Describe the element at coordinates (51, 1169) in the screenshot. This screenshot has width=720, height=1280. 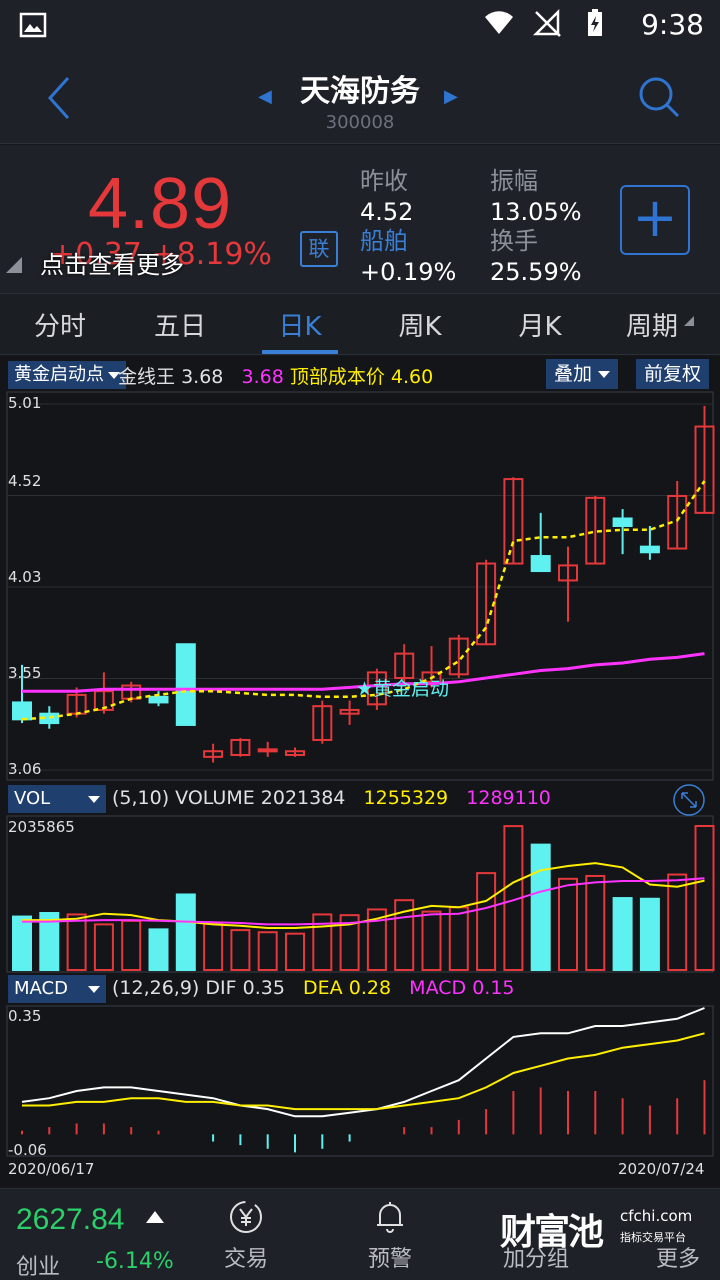
I see `date-start: 2020/06/17` at that location.